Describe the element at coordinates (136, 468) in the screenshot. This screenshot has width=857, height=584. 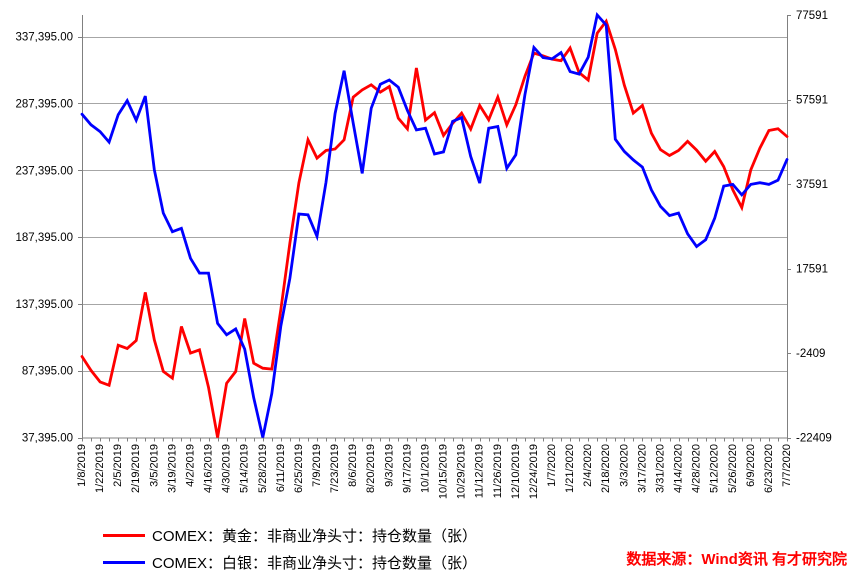
I see `x-axis-label: 2/19/2019` at that location.